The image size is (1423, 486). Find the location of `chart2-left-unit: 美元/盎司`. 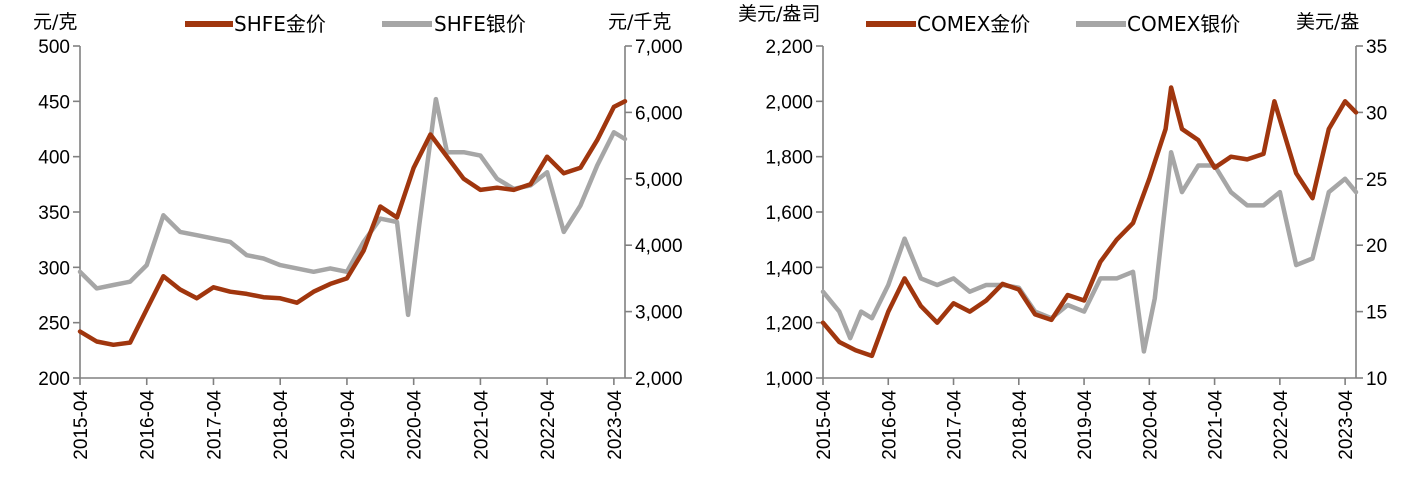

chart2-left-unit: 美元/盎司 is located at coordinates (779, 14).